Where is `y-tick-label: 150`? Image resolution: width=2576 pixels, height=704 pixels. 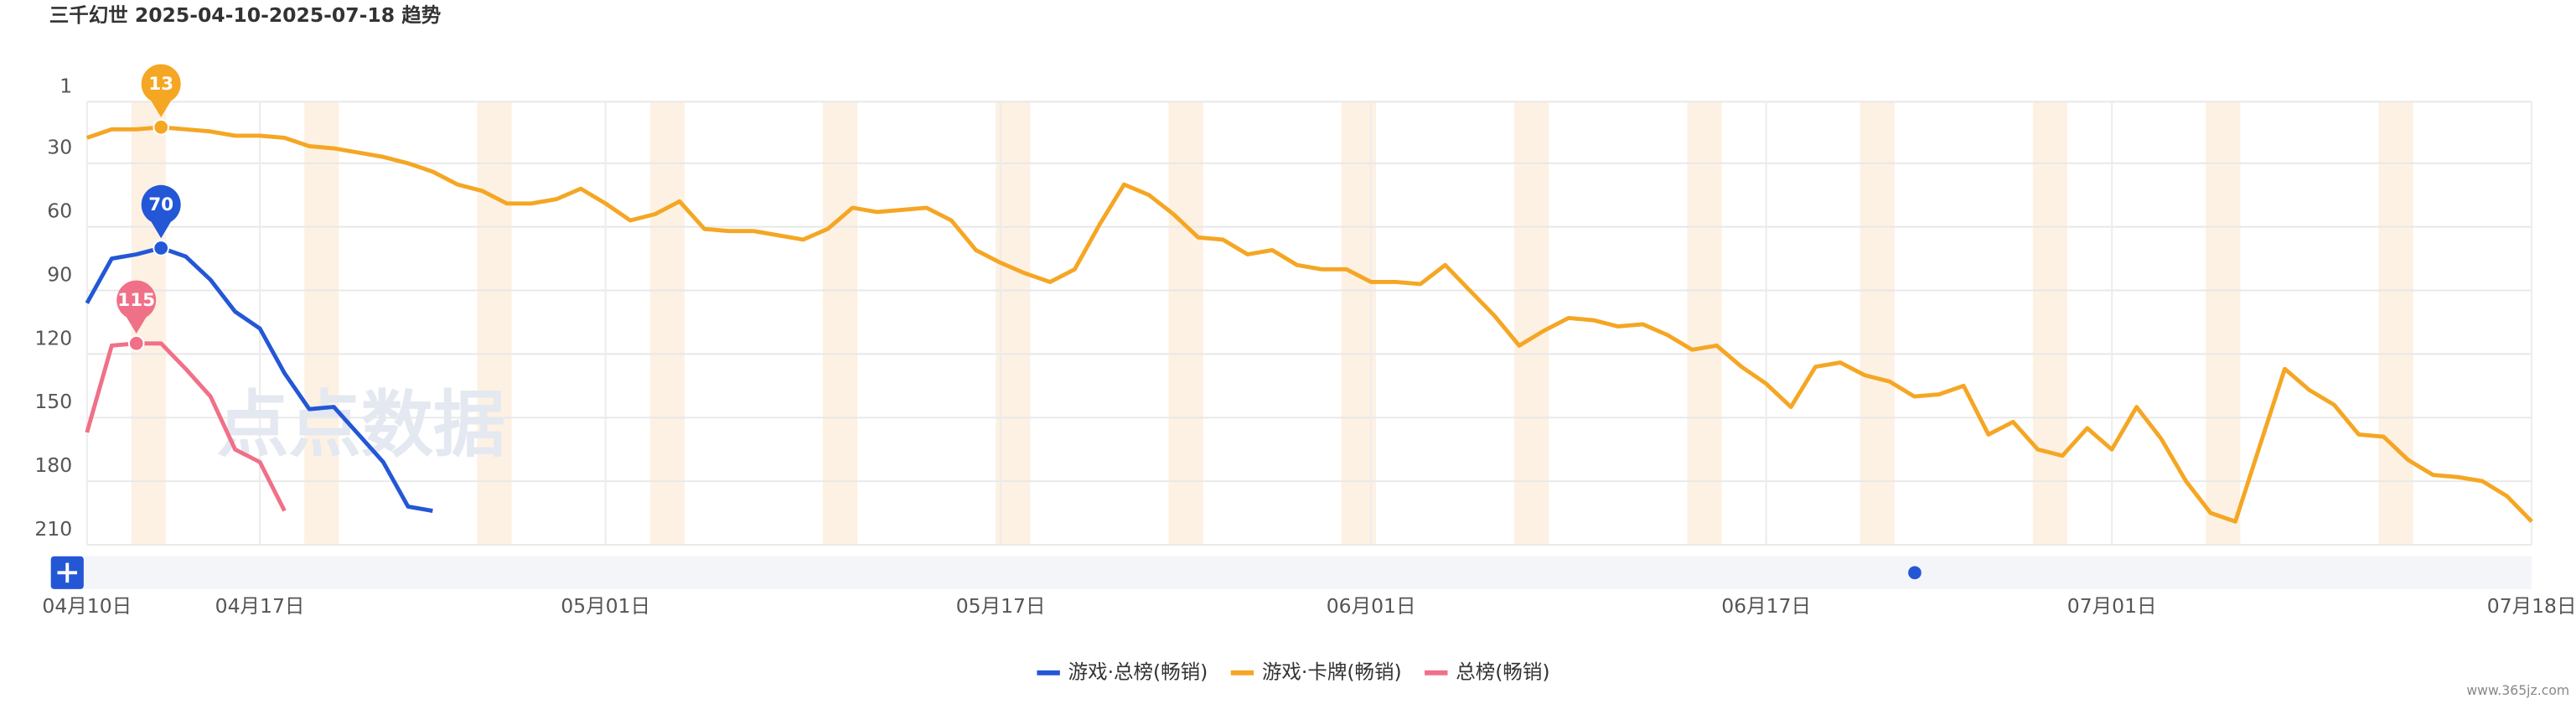
y-tick-label: 150 is located at coordinates (53, 401).